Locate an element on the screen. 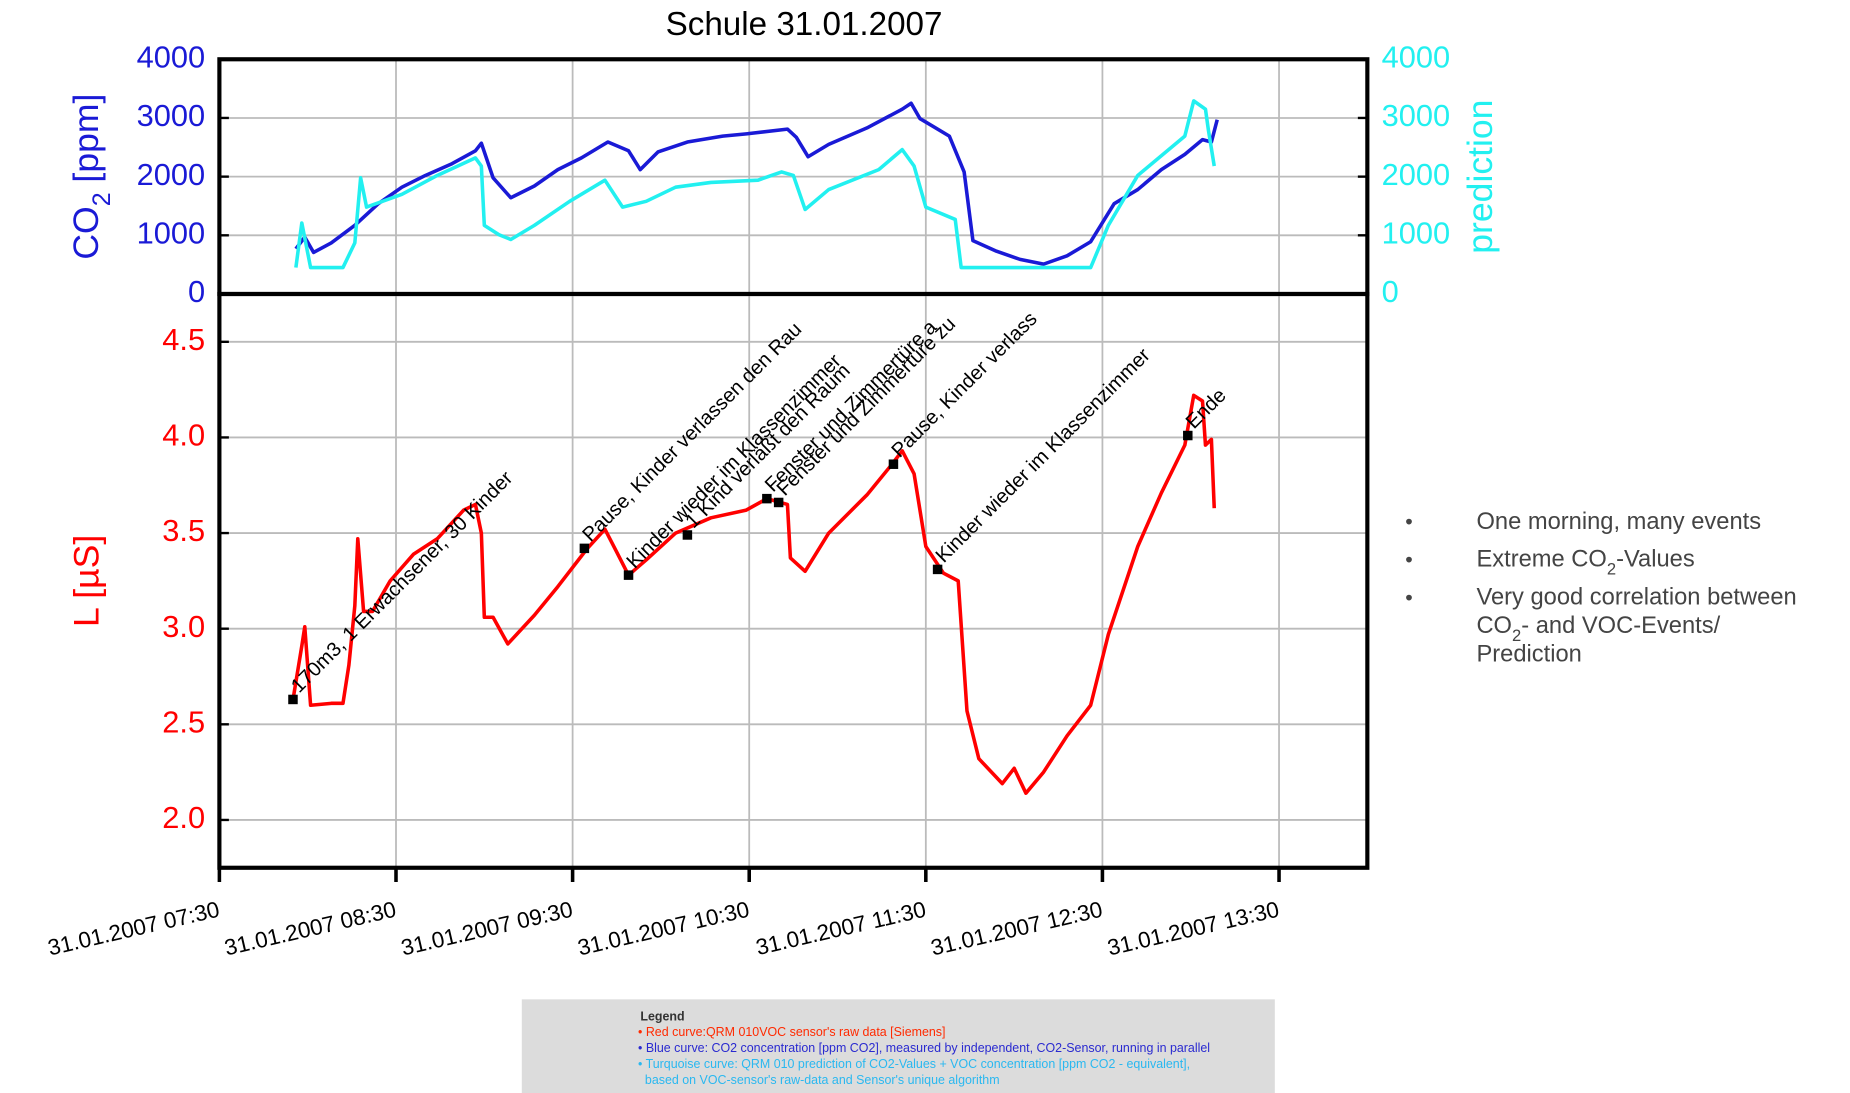 The width and height of the screenshot is (1850, 1093). legend-box is located at coordinates (898, 1046).